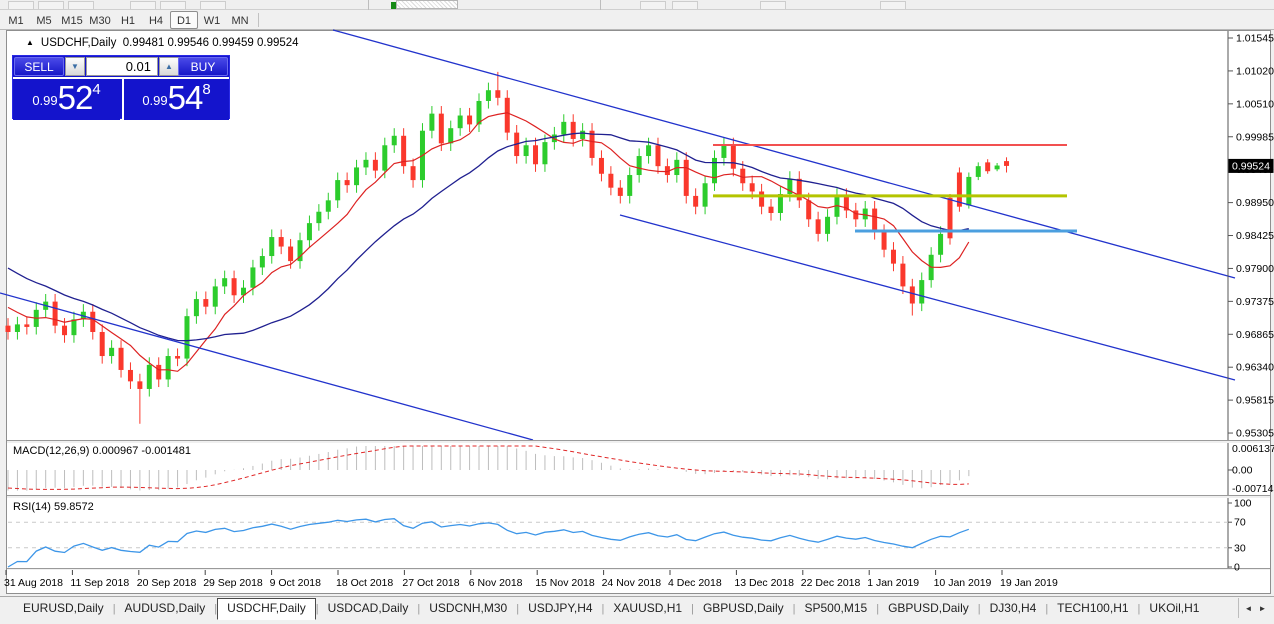  I want to click on chart-symbol-period: USDCHF,Daily, so click(78, 43).